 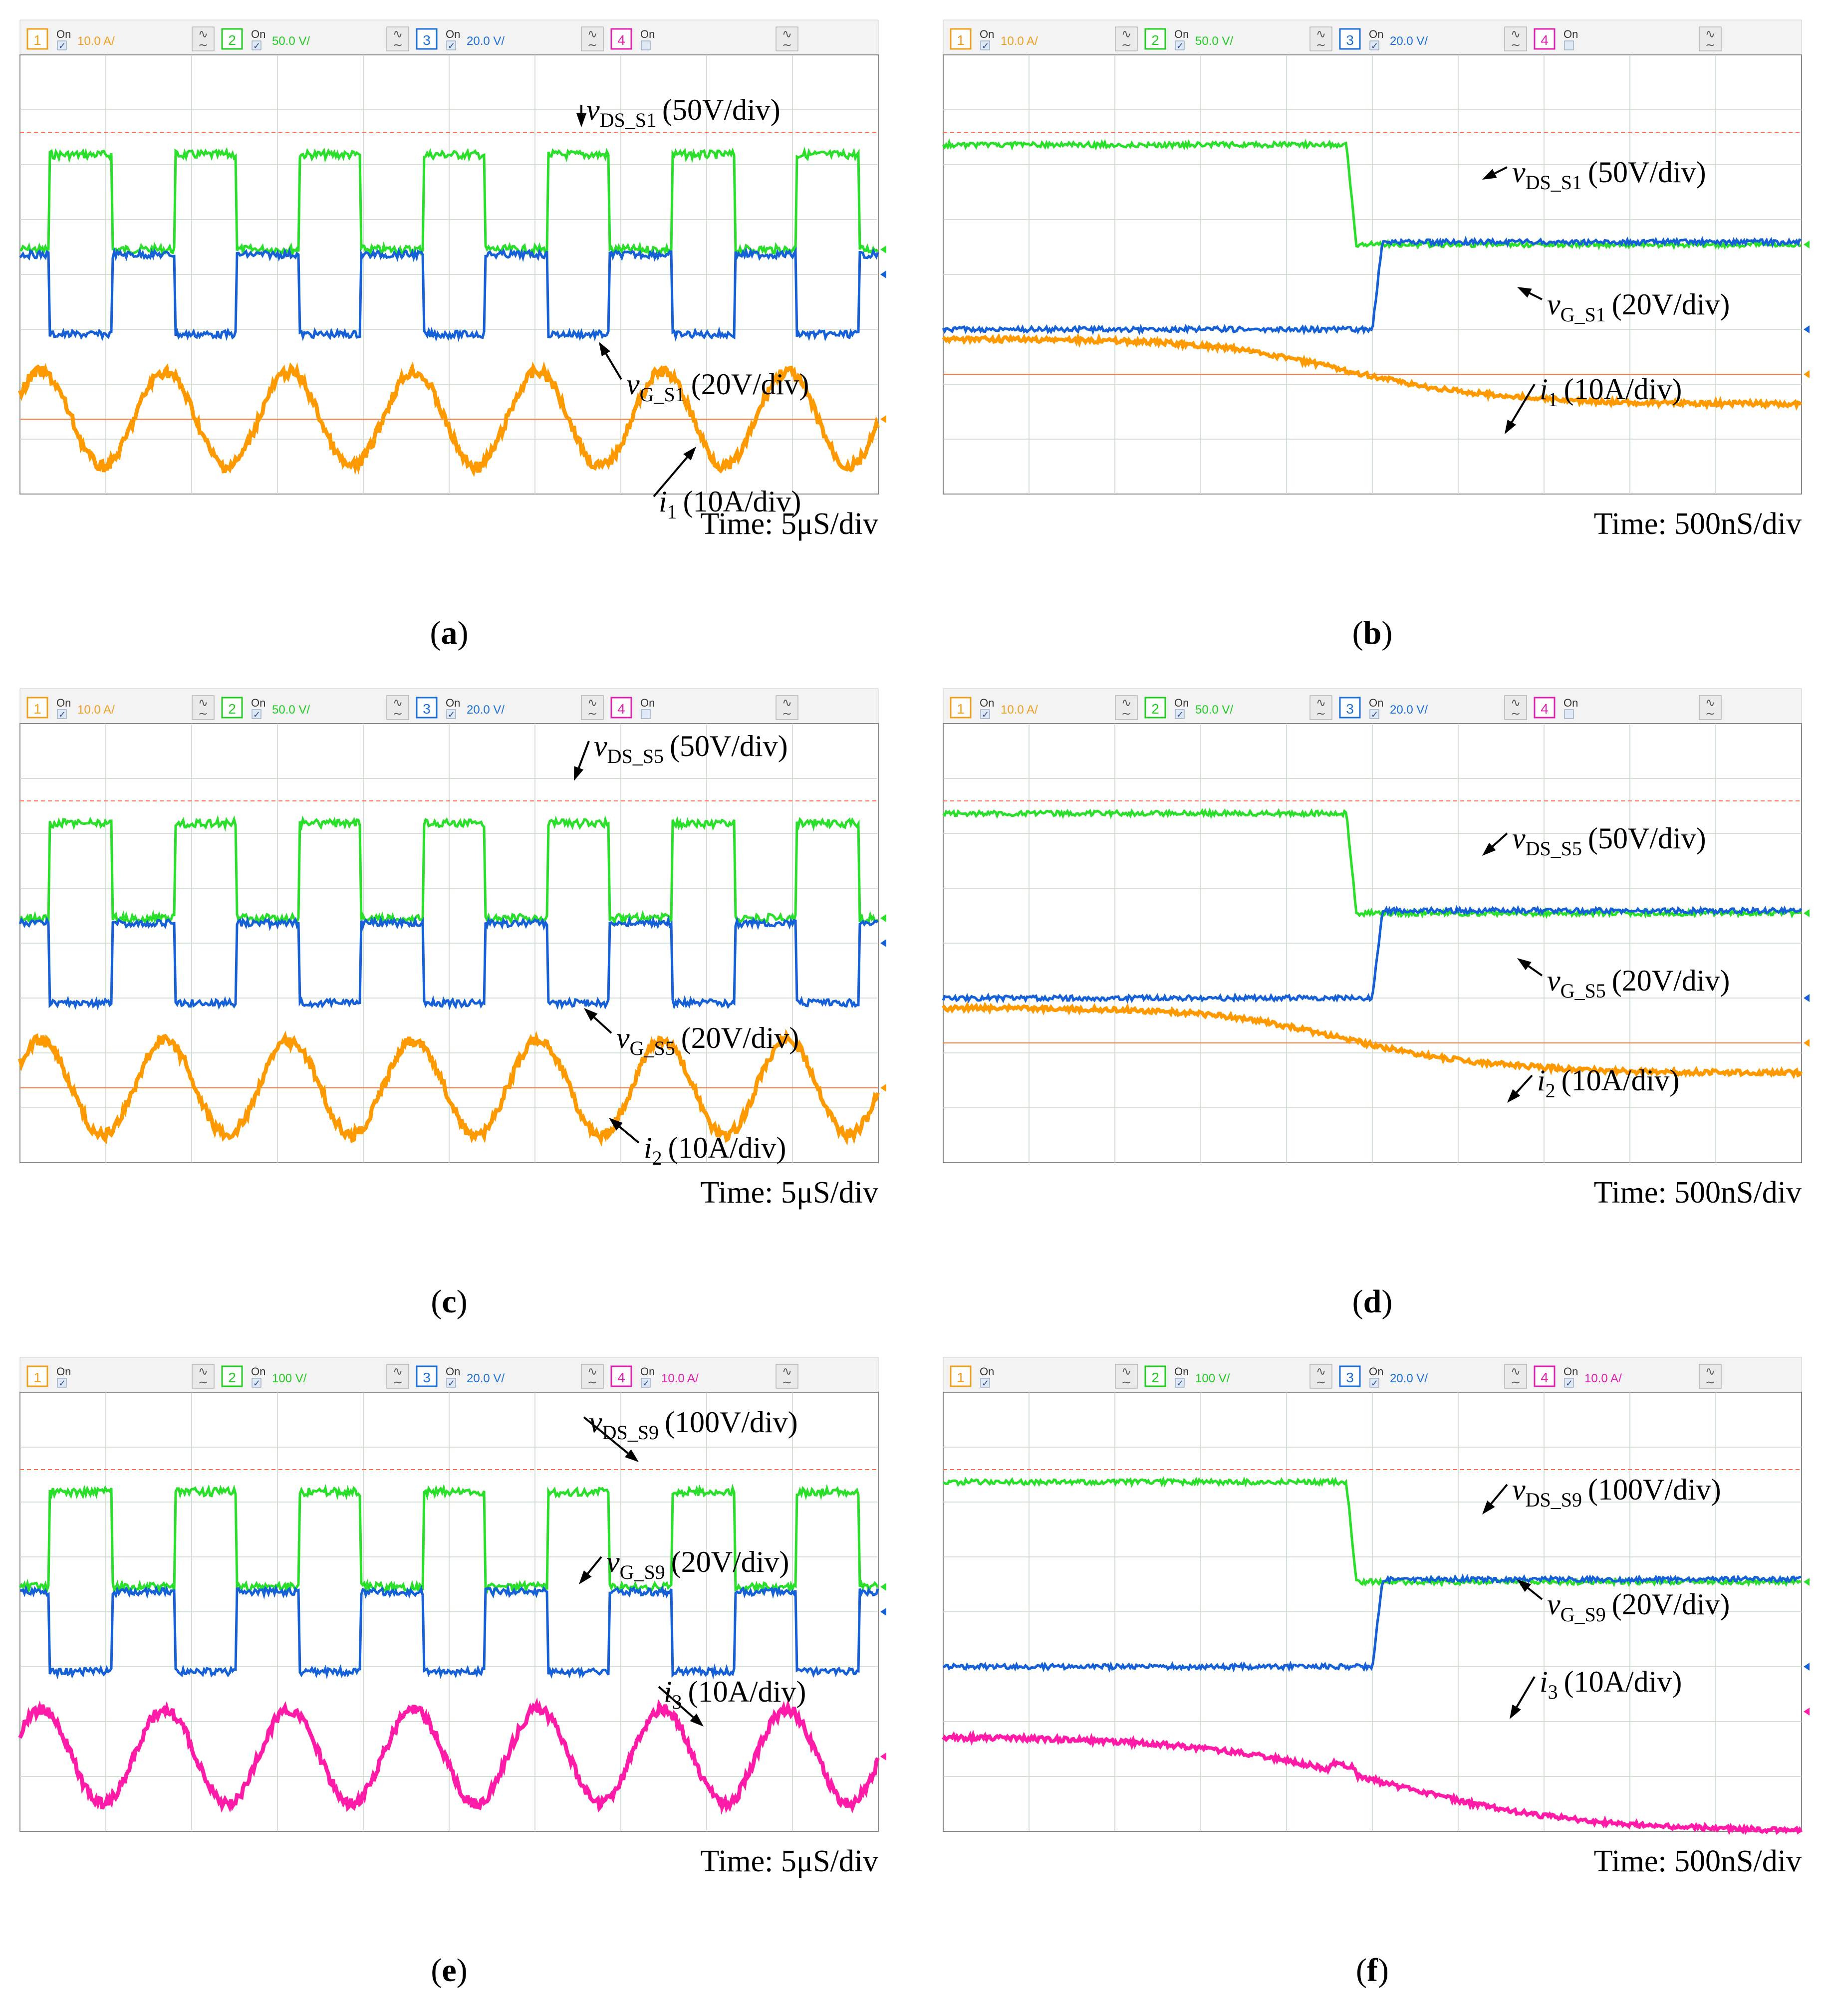 I want to click on arrow-head-icon, so click(x=1515, y=1711).